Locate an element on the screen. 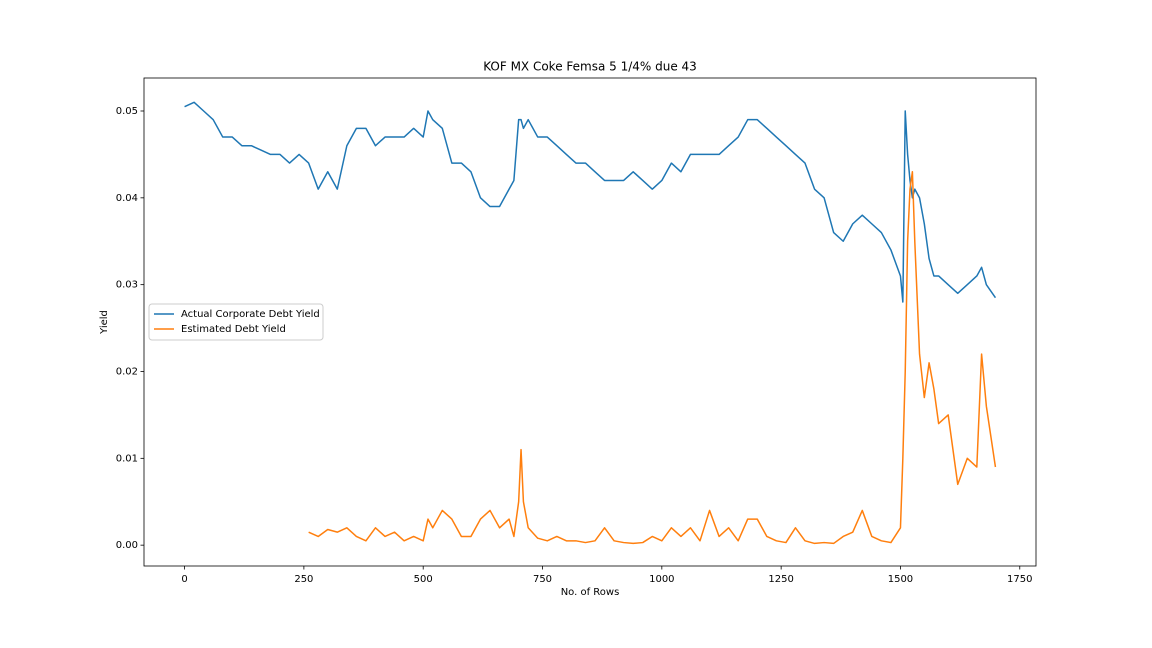  chart-title: KOF MX Coke Femsa 5 1/4% due 43 is located at coordinates (590, 67).